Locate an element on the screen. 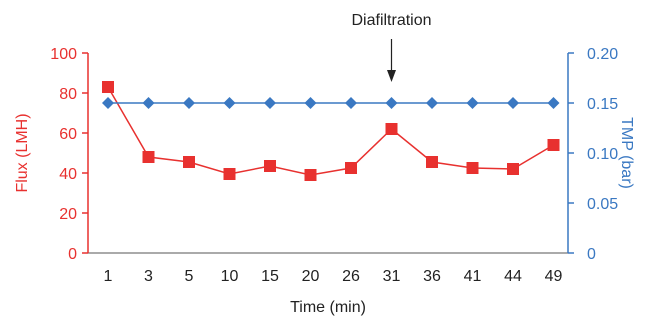  y-left-tick-label: 80 is located at coordinates (68, 94).